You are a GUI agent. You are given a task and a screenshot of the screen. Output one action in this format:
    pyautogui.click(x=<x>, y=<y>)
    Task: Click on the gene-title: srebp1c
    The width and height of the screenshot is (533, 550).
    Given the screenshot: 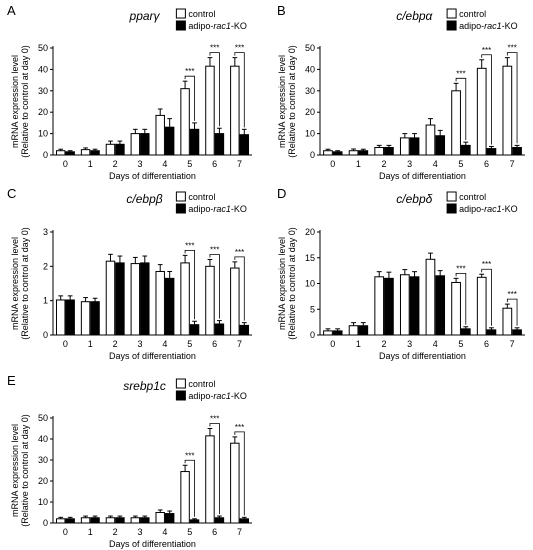 What is the action you would take?
    pyautogui.click(x=144, y=386)
    